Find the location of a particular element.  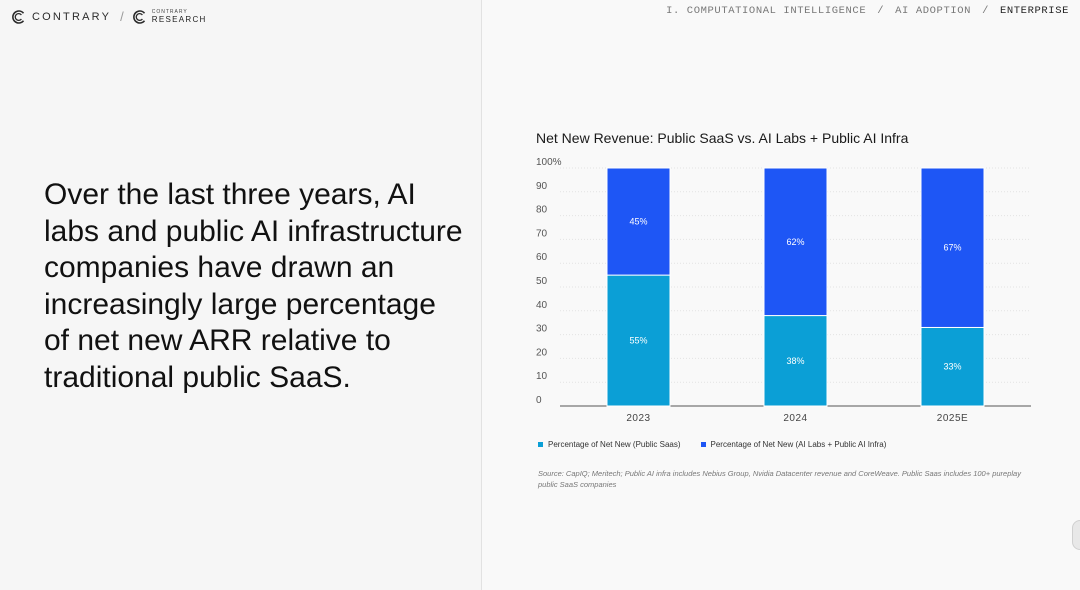

brand-name: CONTRARY is located at coordinates (72, 16).